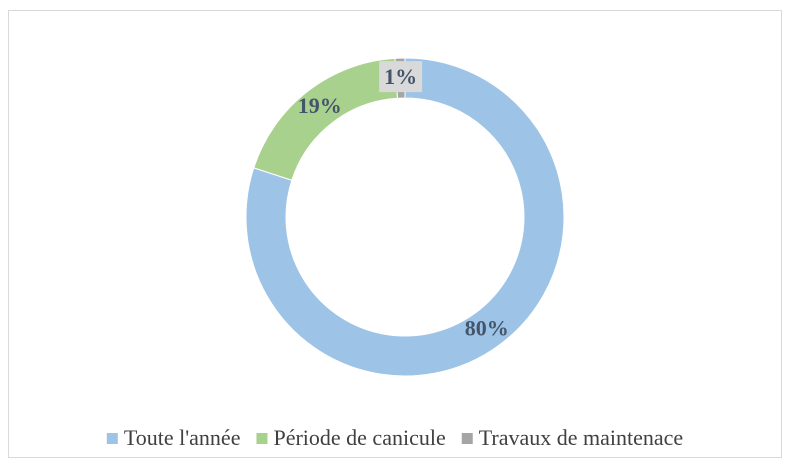 This screenshot has height=466, width=790. What do you see at coordinates (359, 437) in the screenshot?
I see `legend-label: Période de canicule` at bounding box center [359, 437].